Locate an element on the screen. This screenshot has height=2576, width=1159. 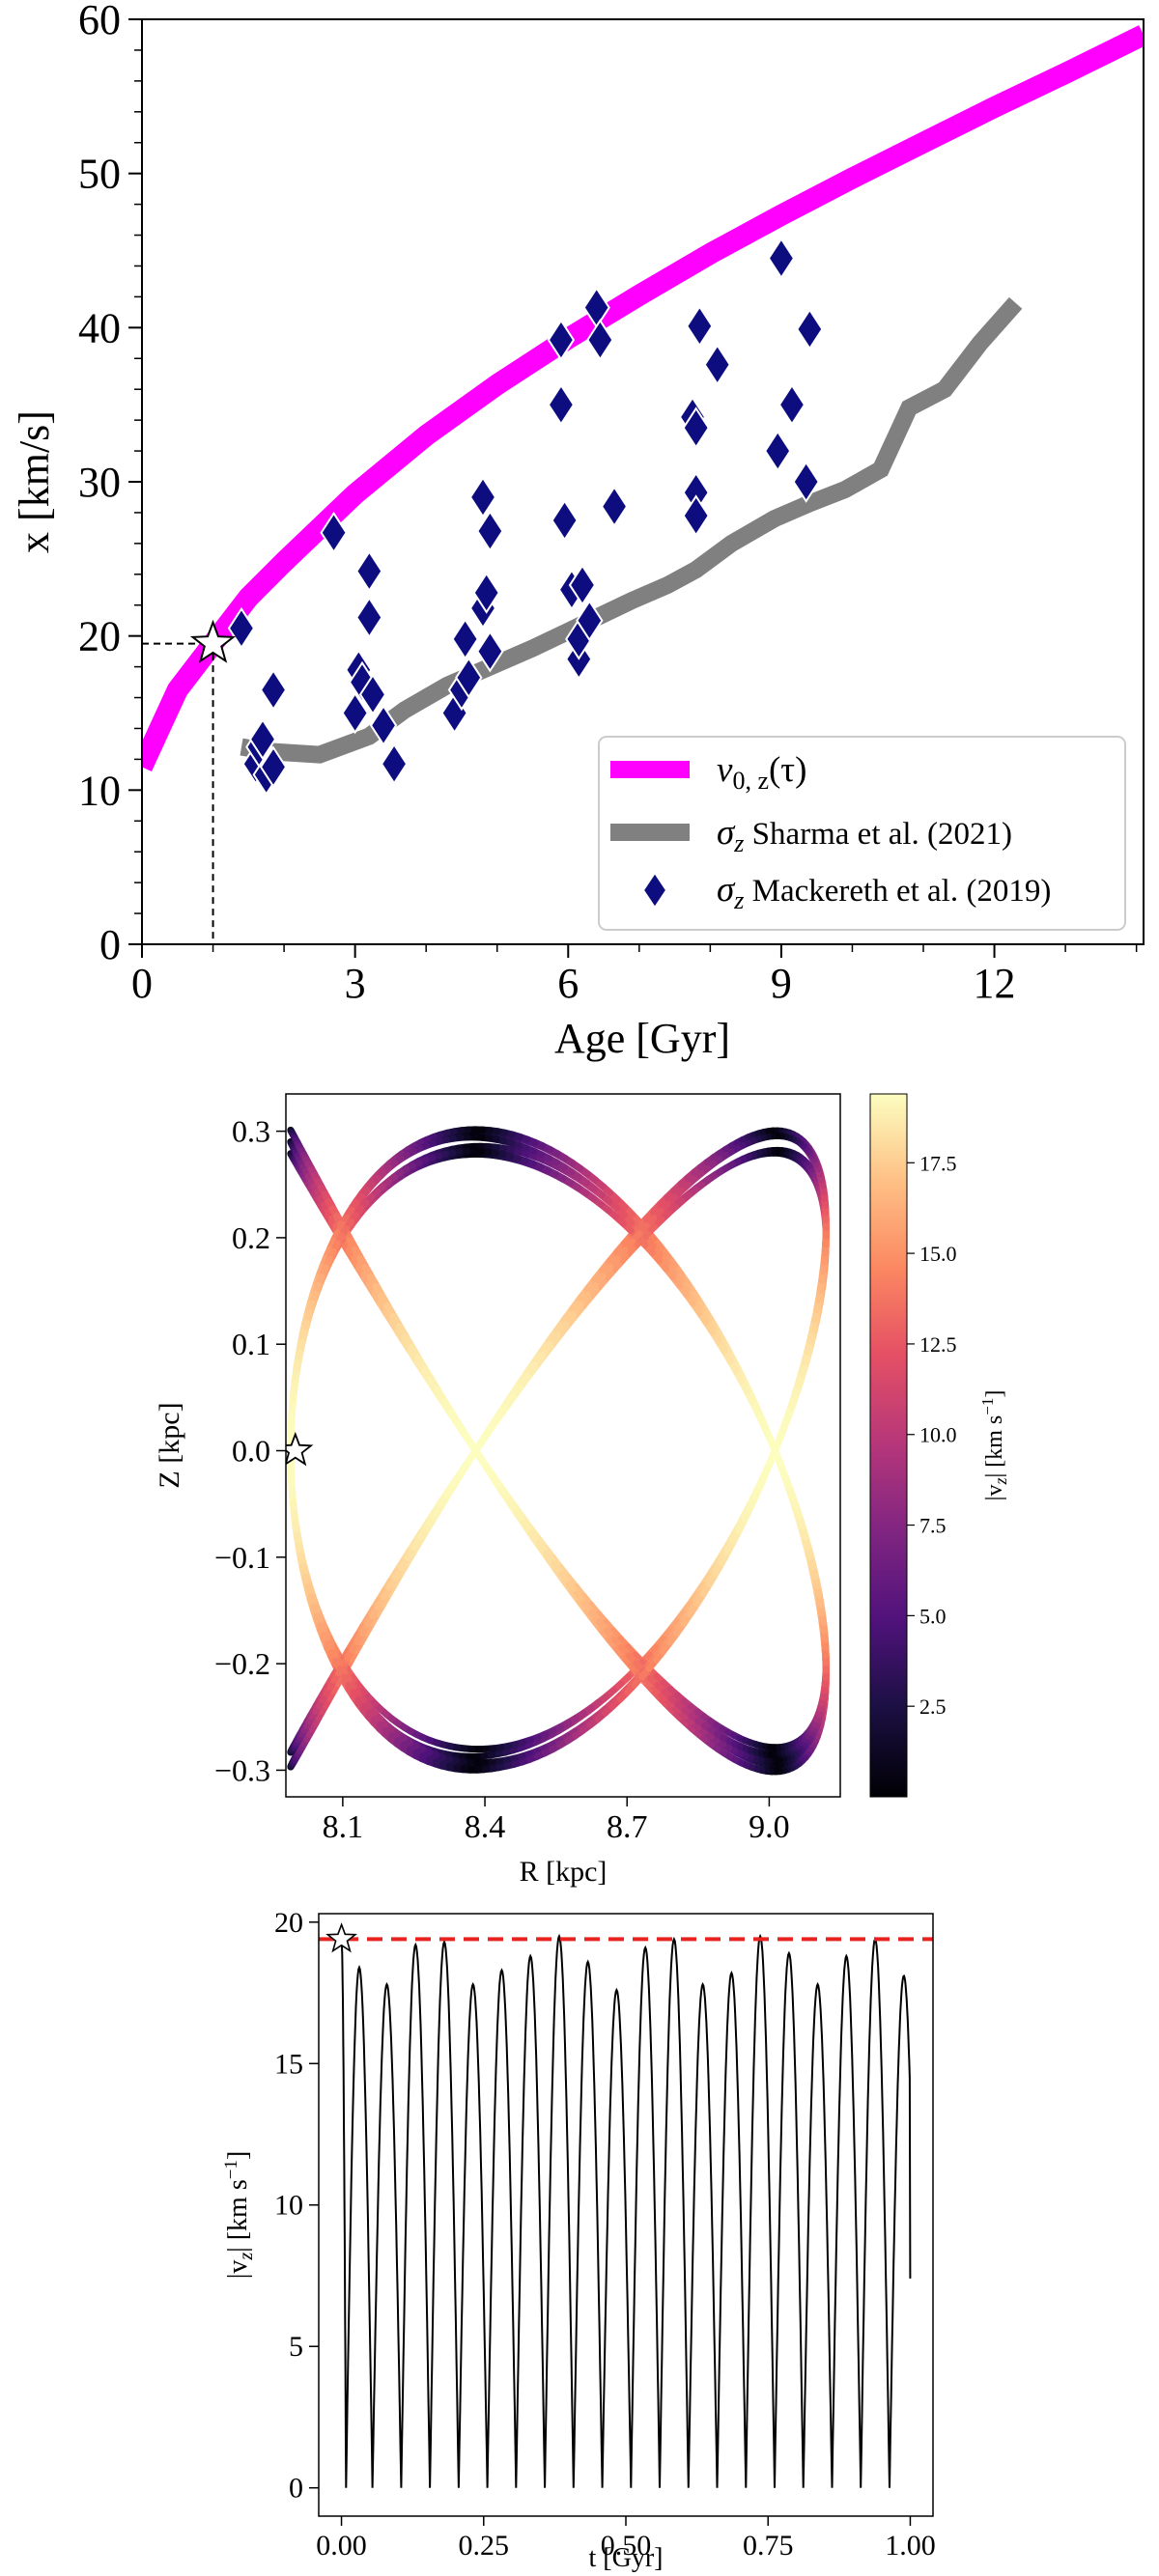
bottom-xtick-label: 1.00 is located at coordinates (911, 2546).